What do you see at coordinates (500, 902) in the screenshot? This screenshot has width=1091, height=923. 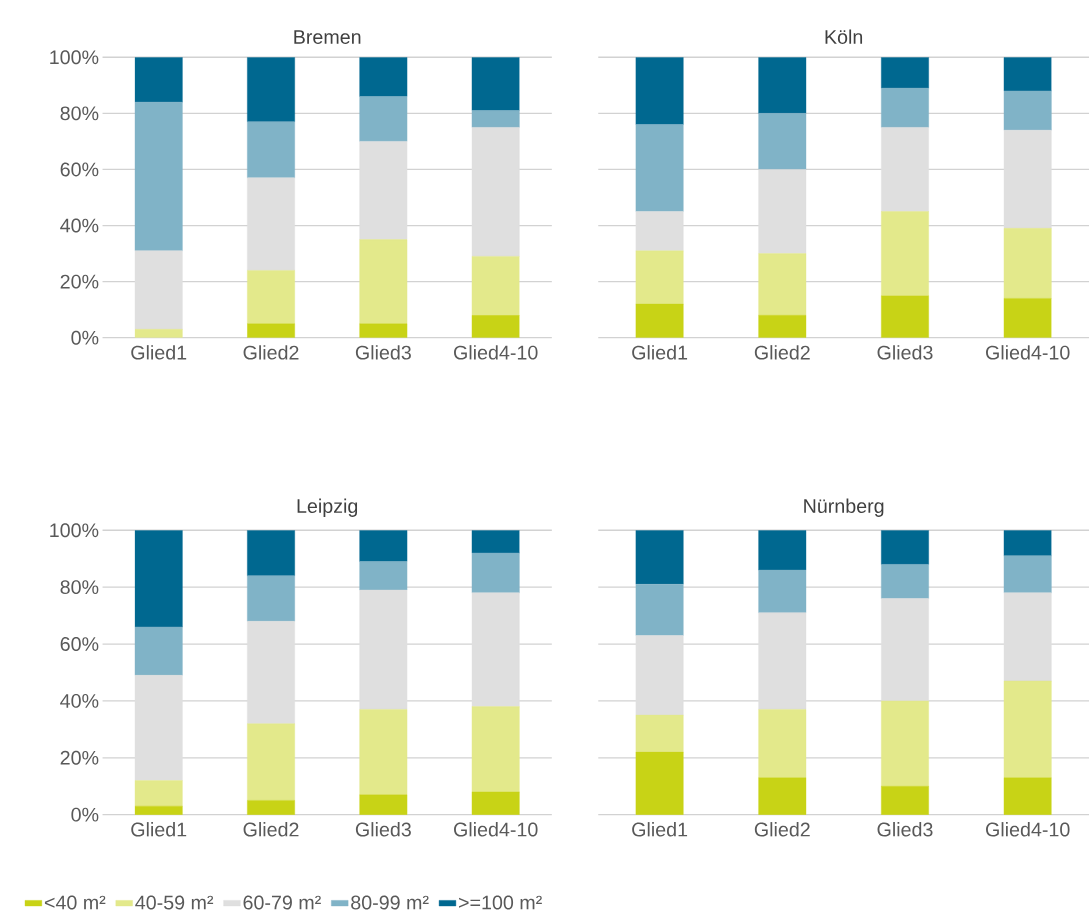 I see `legend-label: >=100 m²` at bounding box center [500, 902].